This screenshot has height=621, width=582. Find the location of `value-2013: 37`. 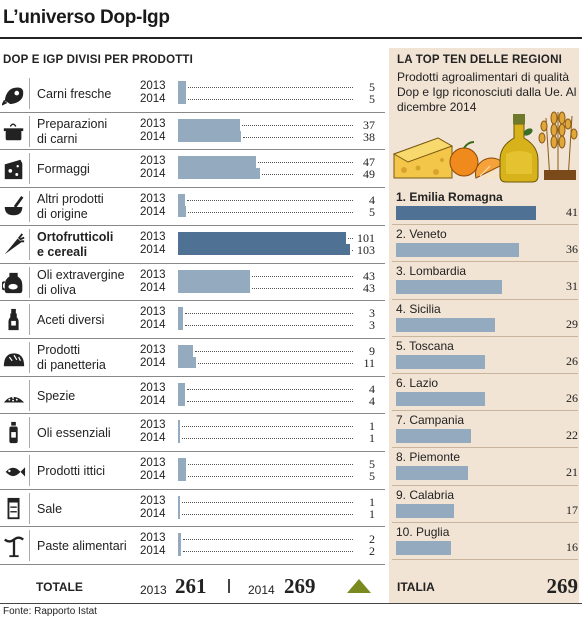

value-2013: 37 is located at coordinates (369, 124).